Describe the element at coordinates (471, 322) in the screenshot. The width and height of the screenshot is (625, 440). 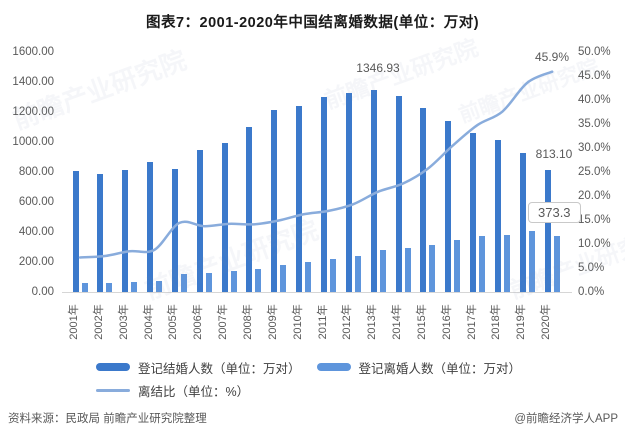
I see `x-axis-label: 2017年` at that location.